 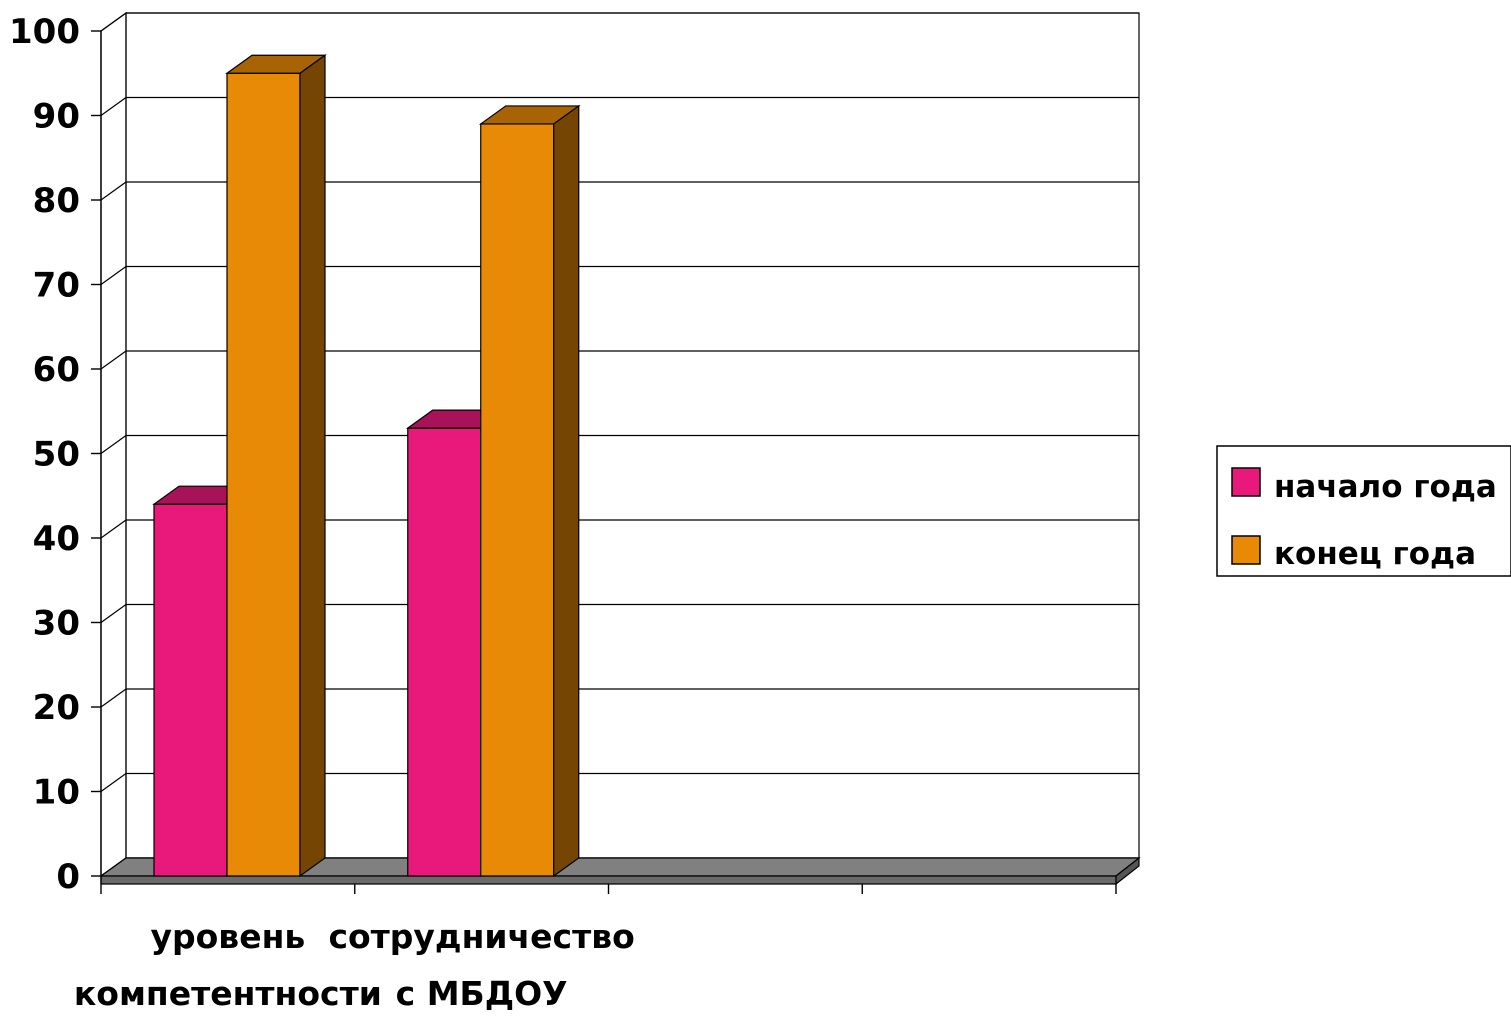 What do you see at coordinates (608, 880) in the screenshot?
I see `chart-floor-front` at bounding box center [608, 880].